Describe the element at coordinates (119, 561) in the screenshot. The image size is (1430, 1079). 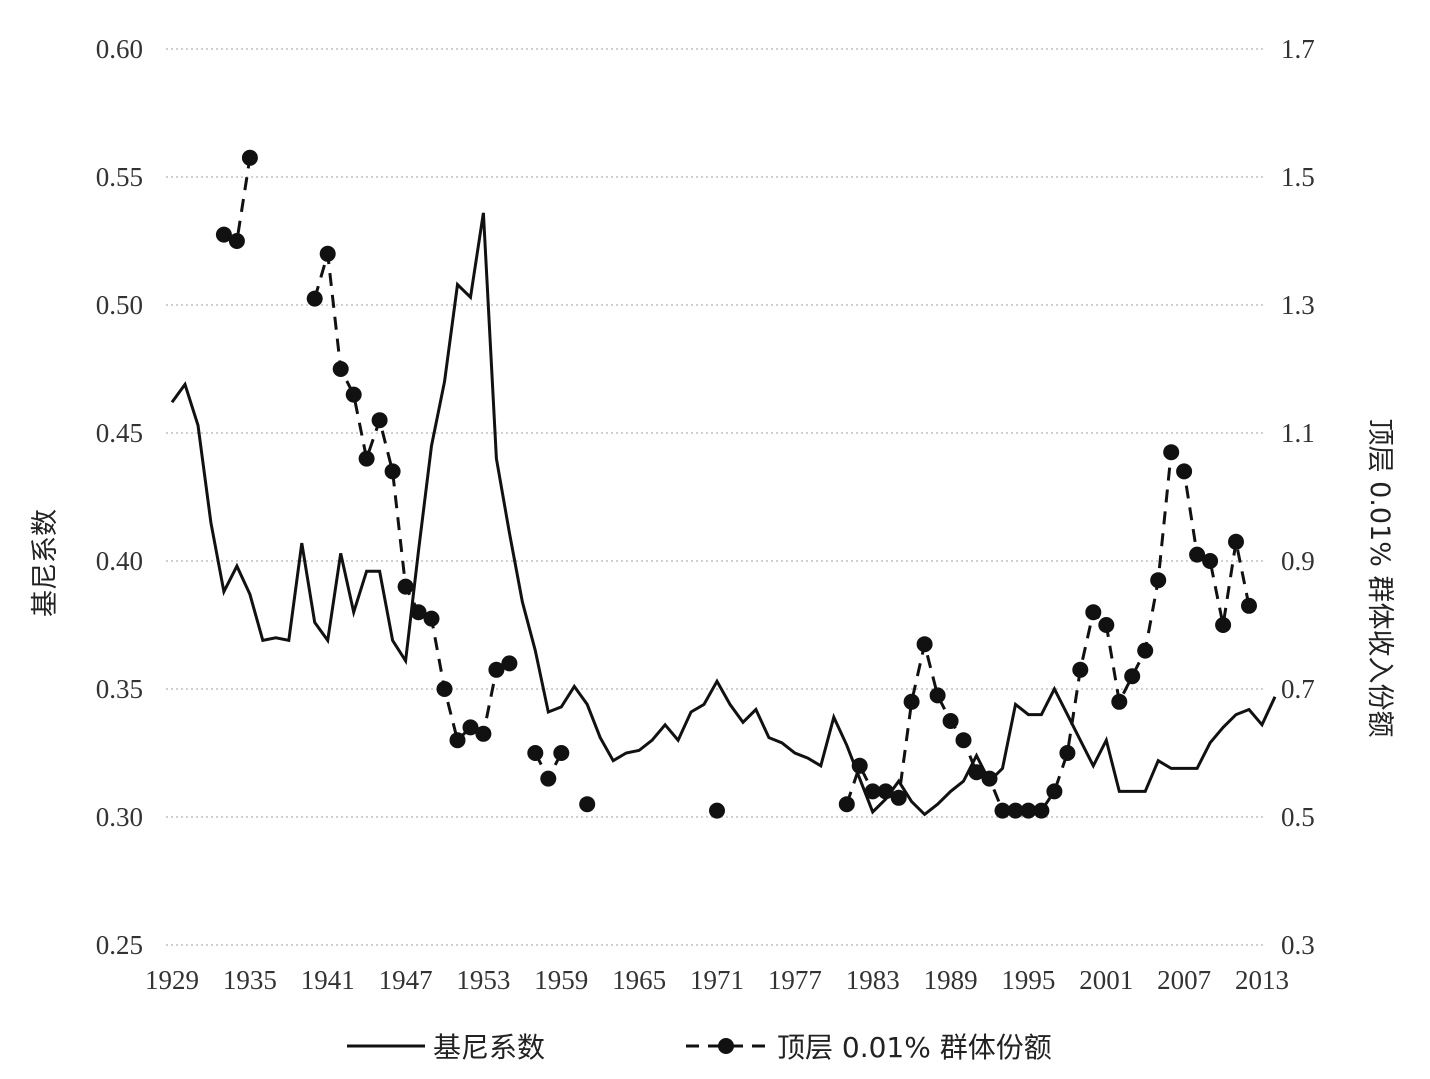
I see `y-tick-label: 0.40` at that location.